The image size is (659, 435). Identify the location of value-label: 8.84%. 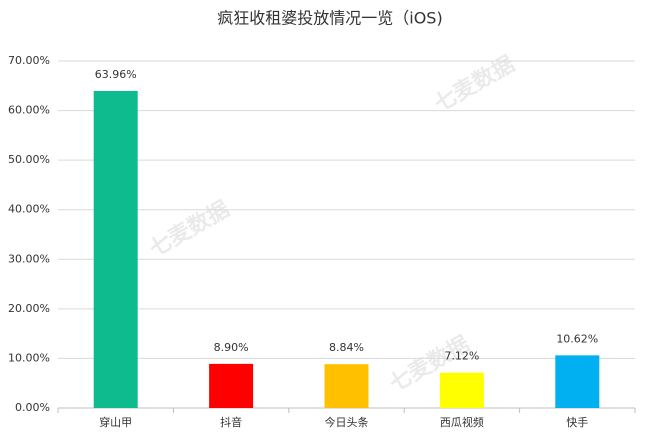
(346, 347).